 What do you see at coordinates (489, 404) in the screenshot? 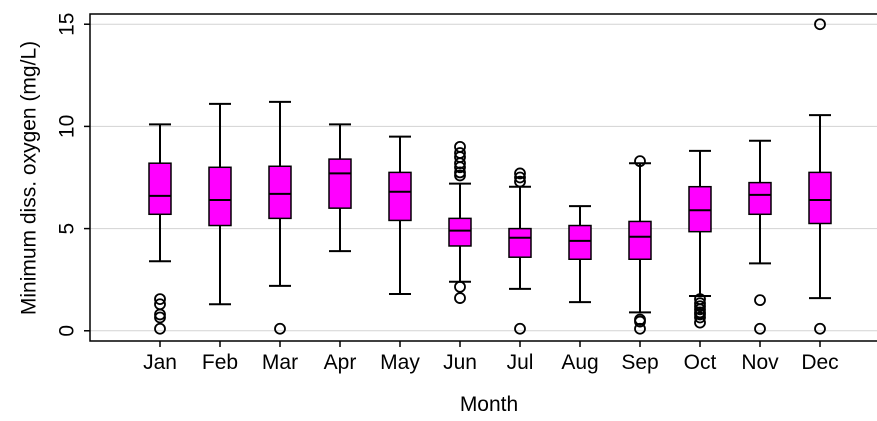
I see `x-axis-label: Month` at bounding box center [489, 404].